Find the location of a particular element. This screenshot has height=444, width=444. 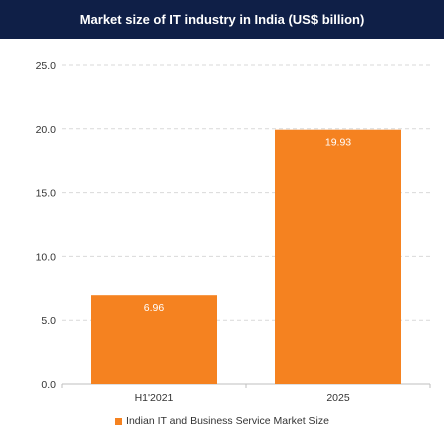

x-tick-label: H1'2021 is located at coordinates (154, 398).